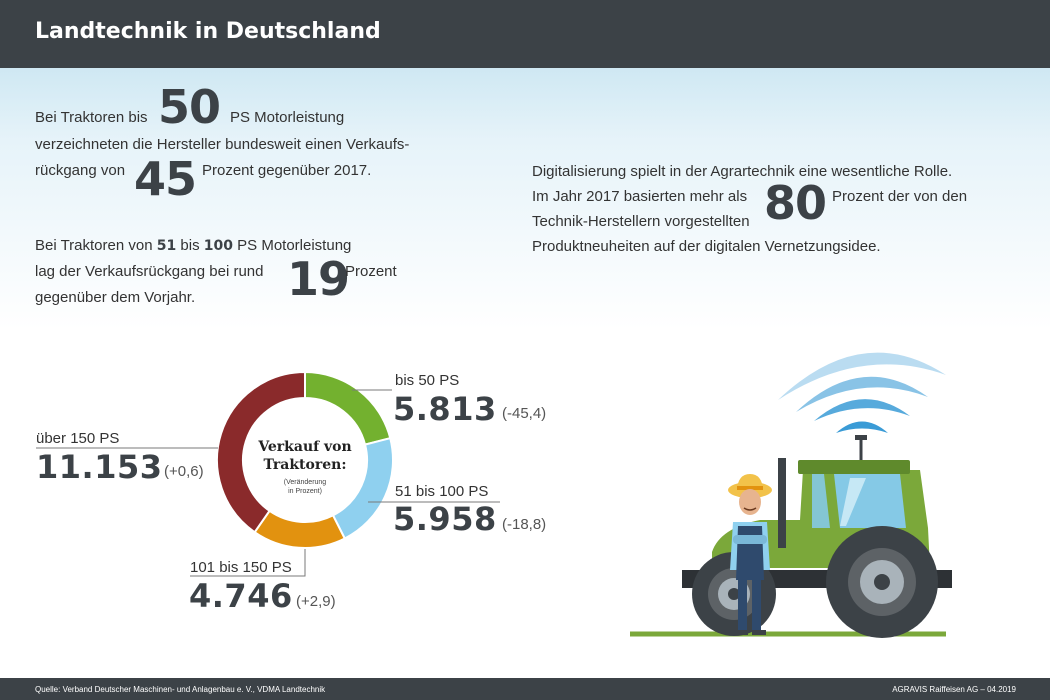 The width and height of the screenshot is (1050, 700). What do you see at coordinates (184, 471) in the screenshot?
I see `label-chg-ueber150: (+0,6)` at bounding box center [184, 471].